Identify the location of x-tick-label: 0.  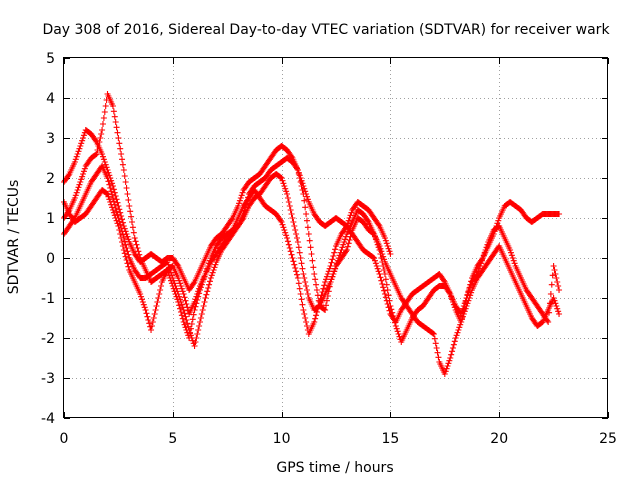
(64, 439).